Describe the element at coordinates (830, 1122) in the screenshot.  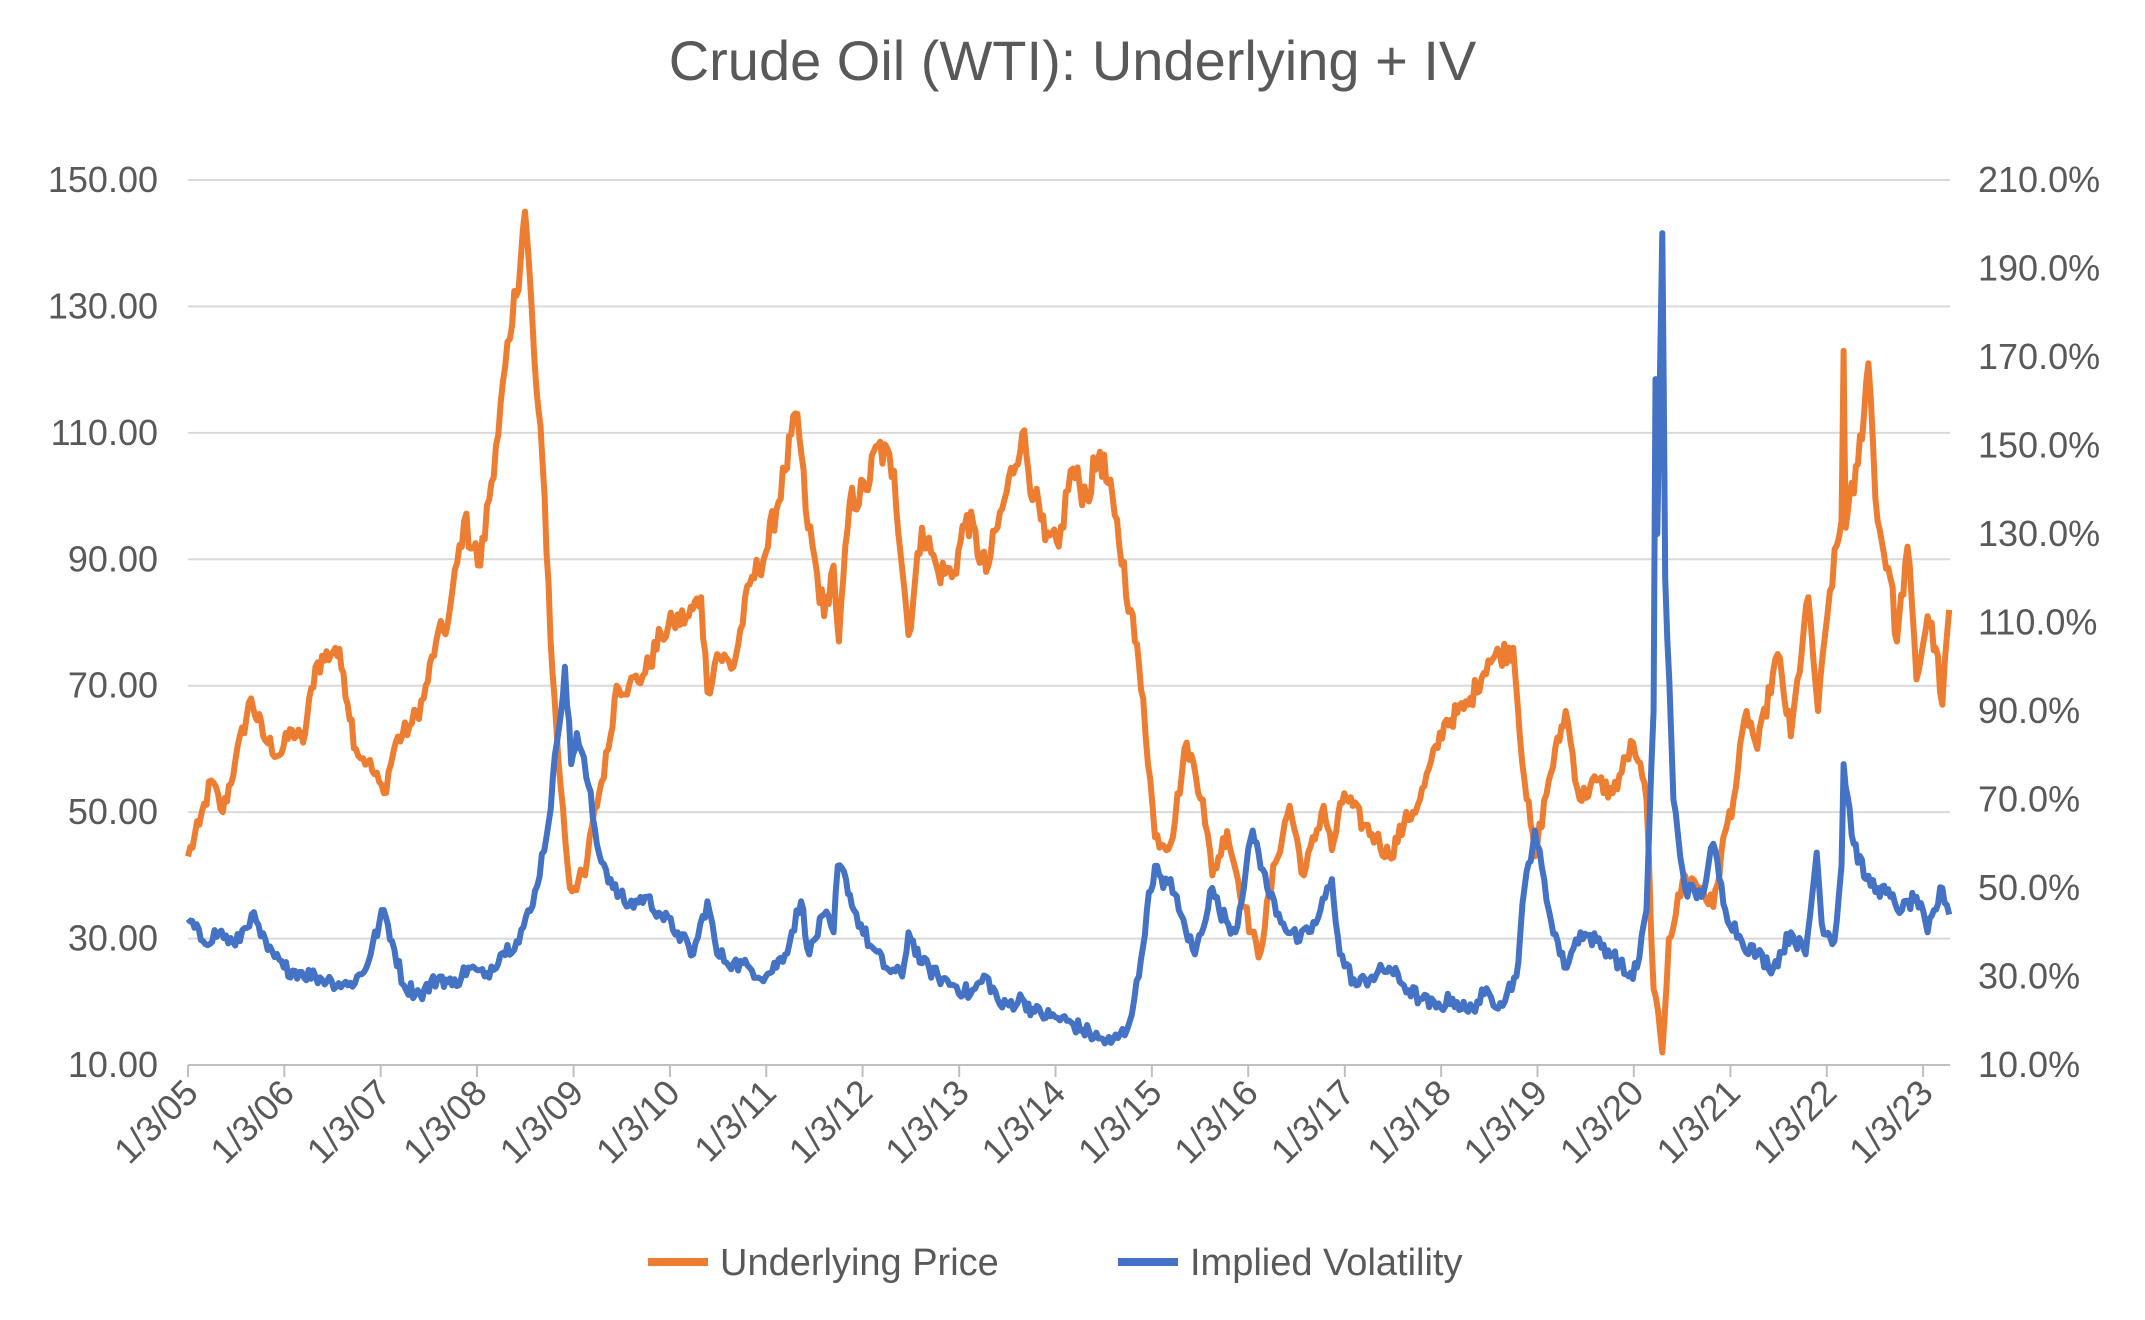
I see `x-tick-label: 1/3/12` at that location.